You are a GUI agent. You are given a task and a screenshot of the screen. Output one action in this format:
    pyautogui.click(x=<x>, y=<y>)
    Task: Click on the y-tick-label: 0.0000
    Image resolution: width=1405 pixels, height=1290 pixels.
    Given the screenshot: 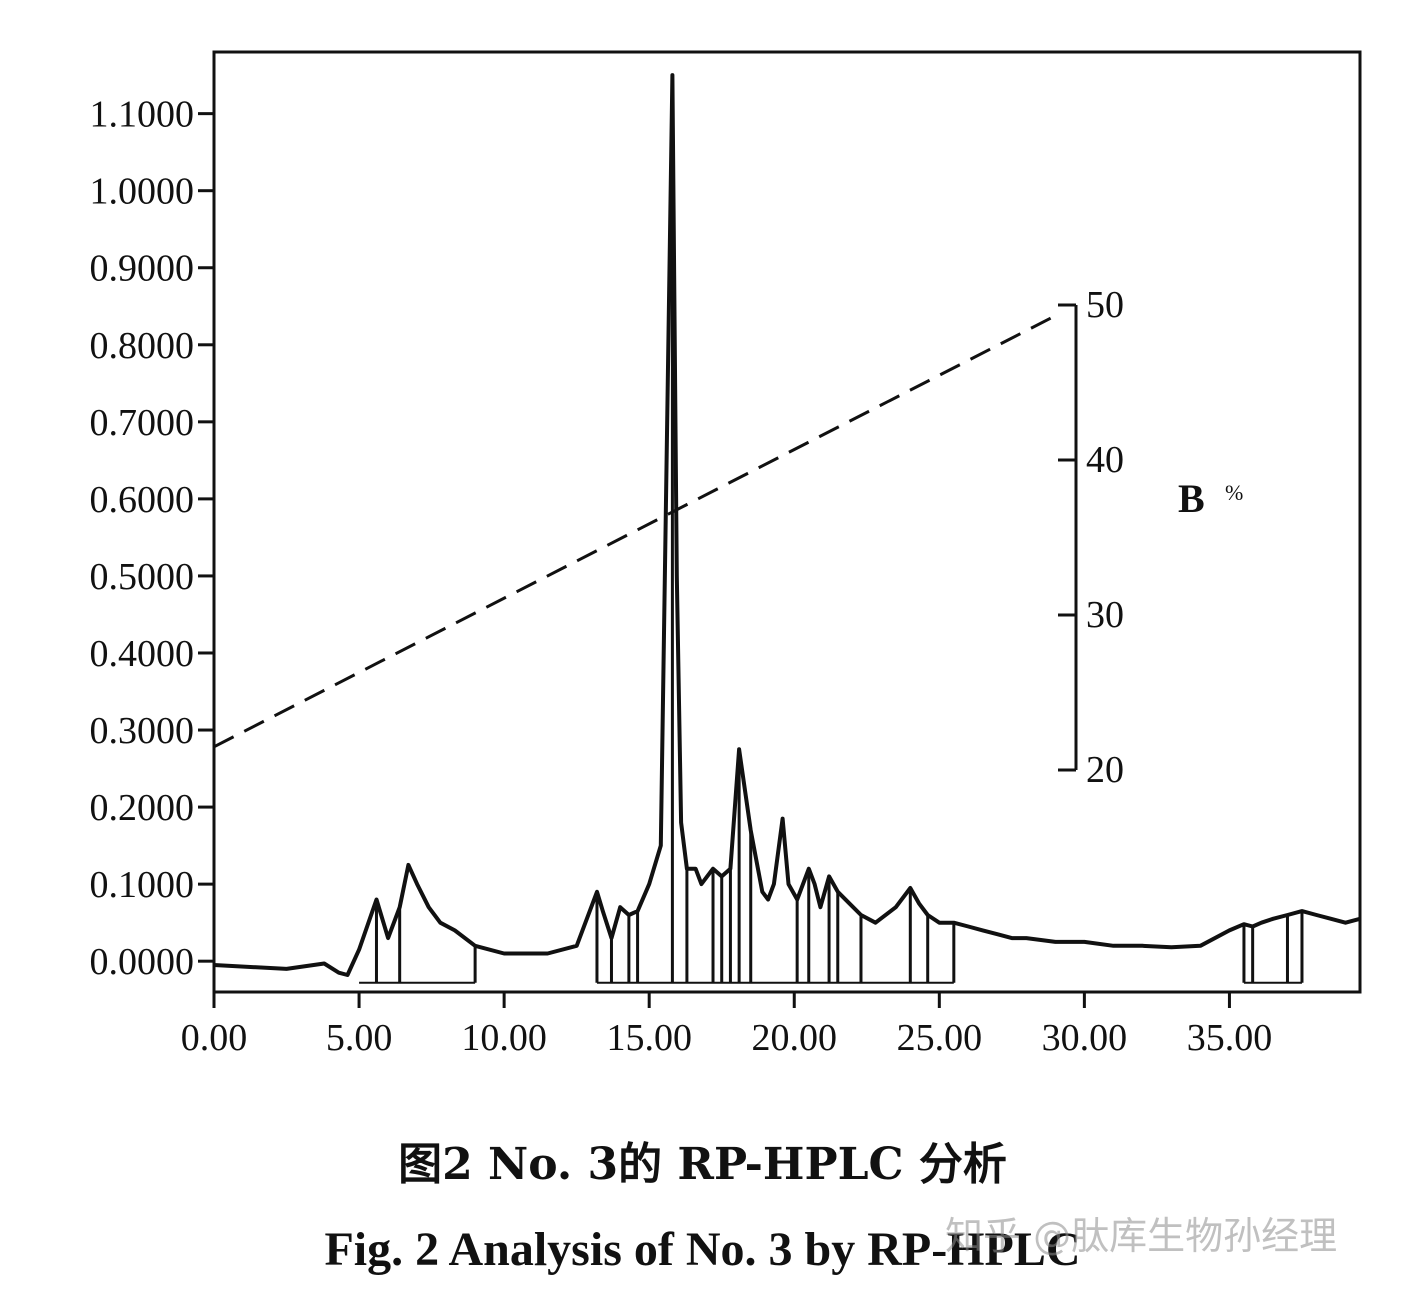 What is the action you would take?
    pyautogui.click(x=142, y=962)
    